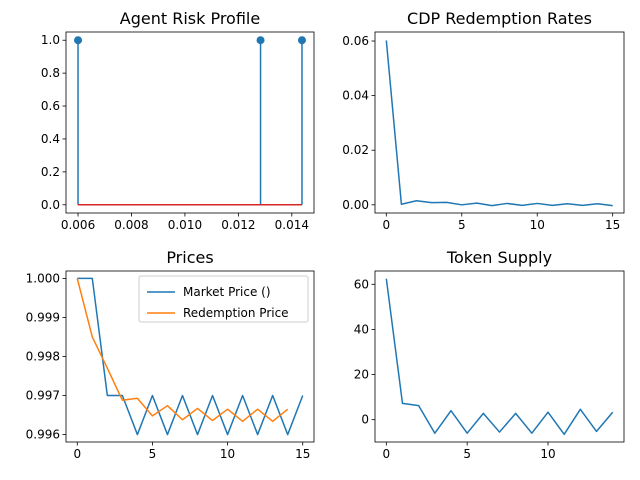  What do you see at coordinates (499, 18) in the screenshot?
I see `plot-title: CDP Redemption Rates` at bounding box center [499, 18].